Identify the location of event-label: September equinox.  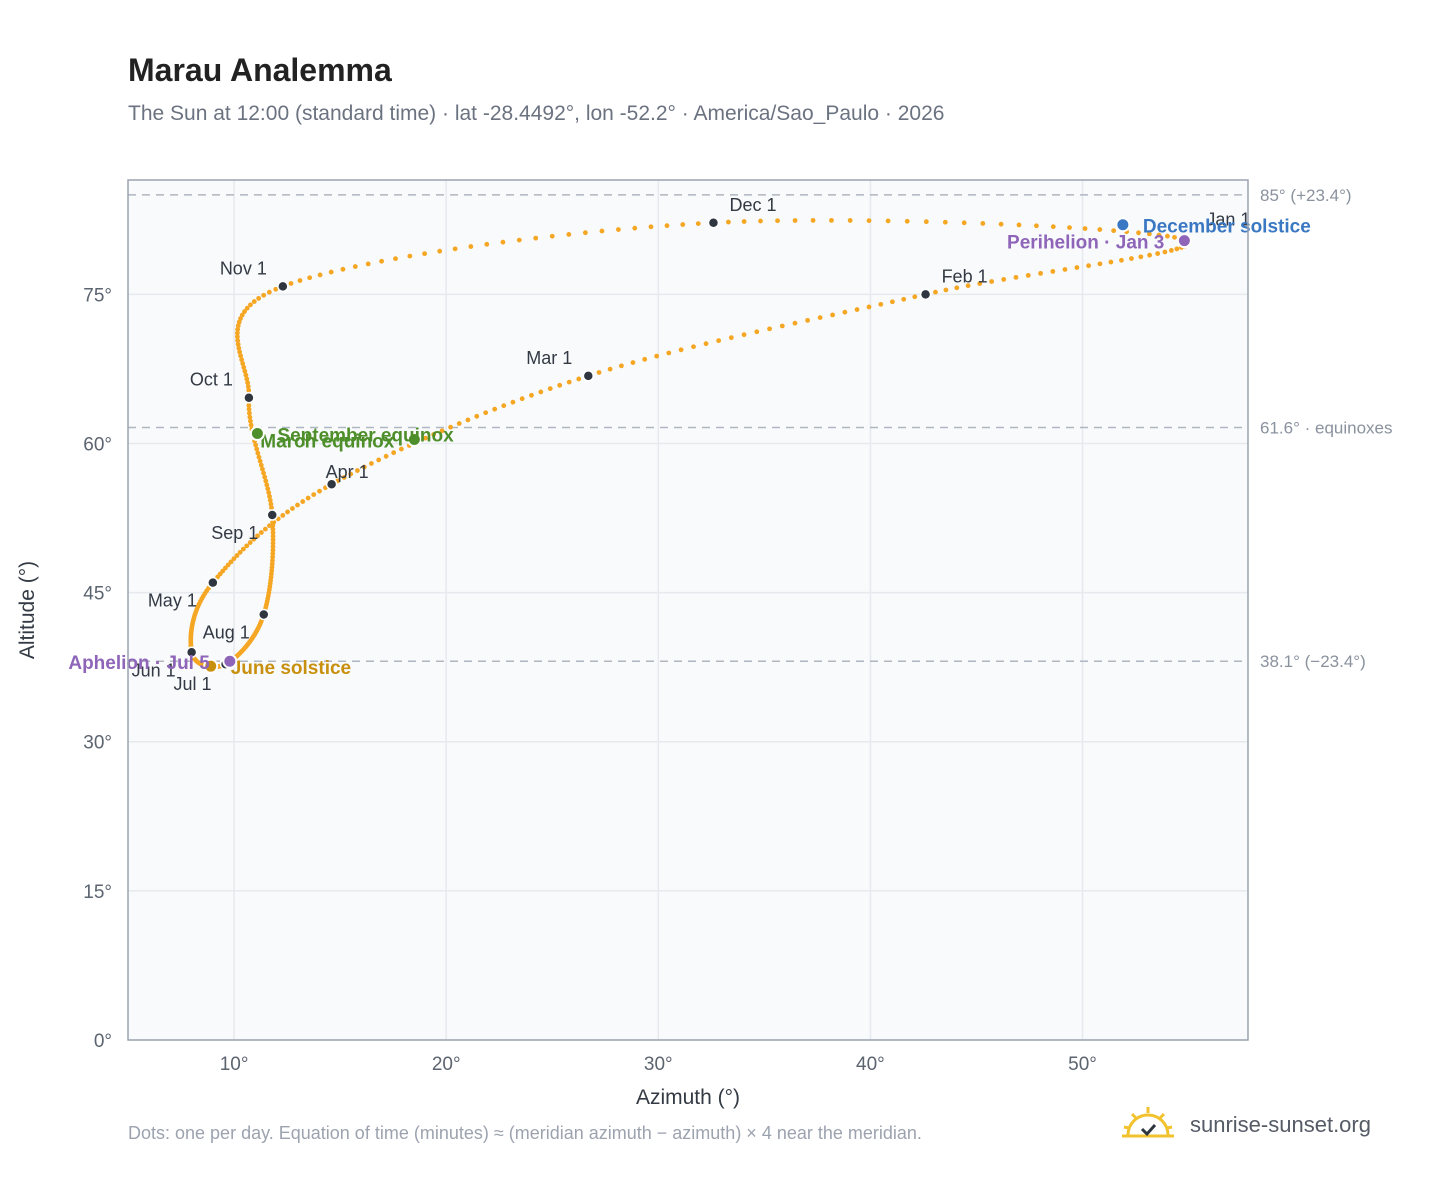
(365, 436).